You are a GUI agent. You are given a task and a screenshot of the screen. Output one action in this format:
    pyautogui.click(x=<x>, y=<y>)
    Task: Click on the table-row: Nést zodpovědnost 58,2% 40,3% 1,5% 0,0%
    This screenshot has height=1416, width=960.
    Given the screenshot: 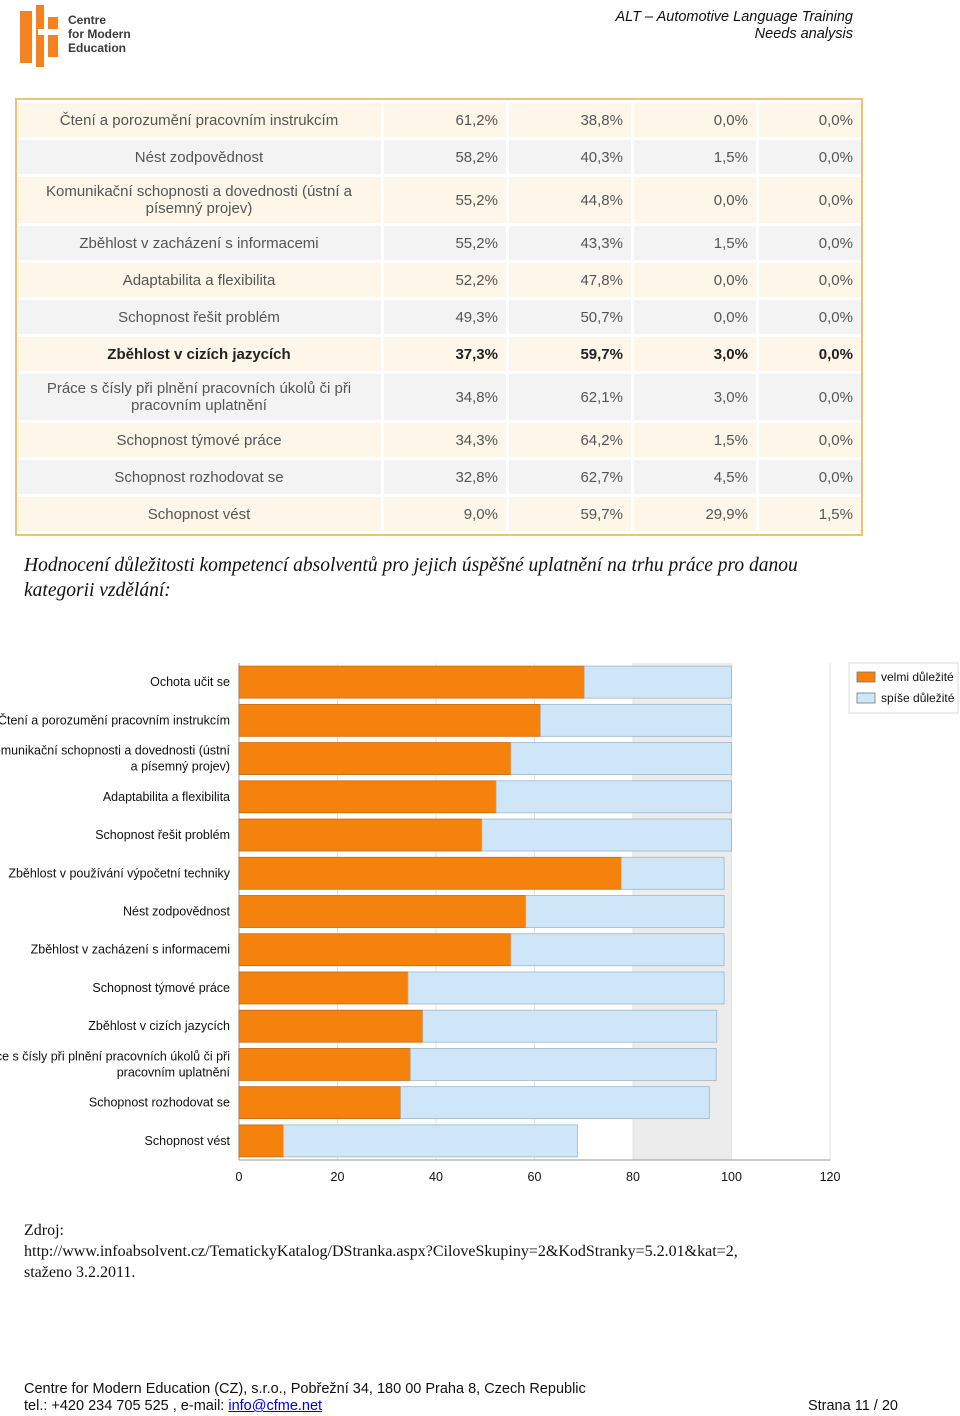 What is the action you would take?
    pyautogui.click(x=439, y=157)
    